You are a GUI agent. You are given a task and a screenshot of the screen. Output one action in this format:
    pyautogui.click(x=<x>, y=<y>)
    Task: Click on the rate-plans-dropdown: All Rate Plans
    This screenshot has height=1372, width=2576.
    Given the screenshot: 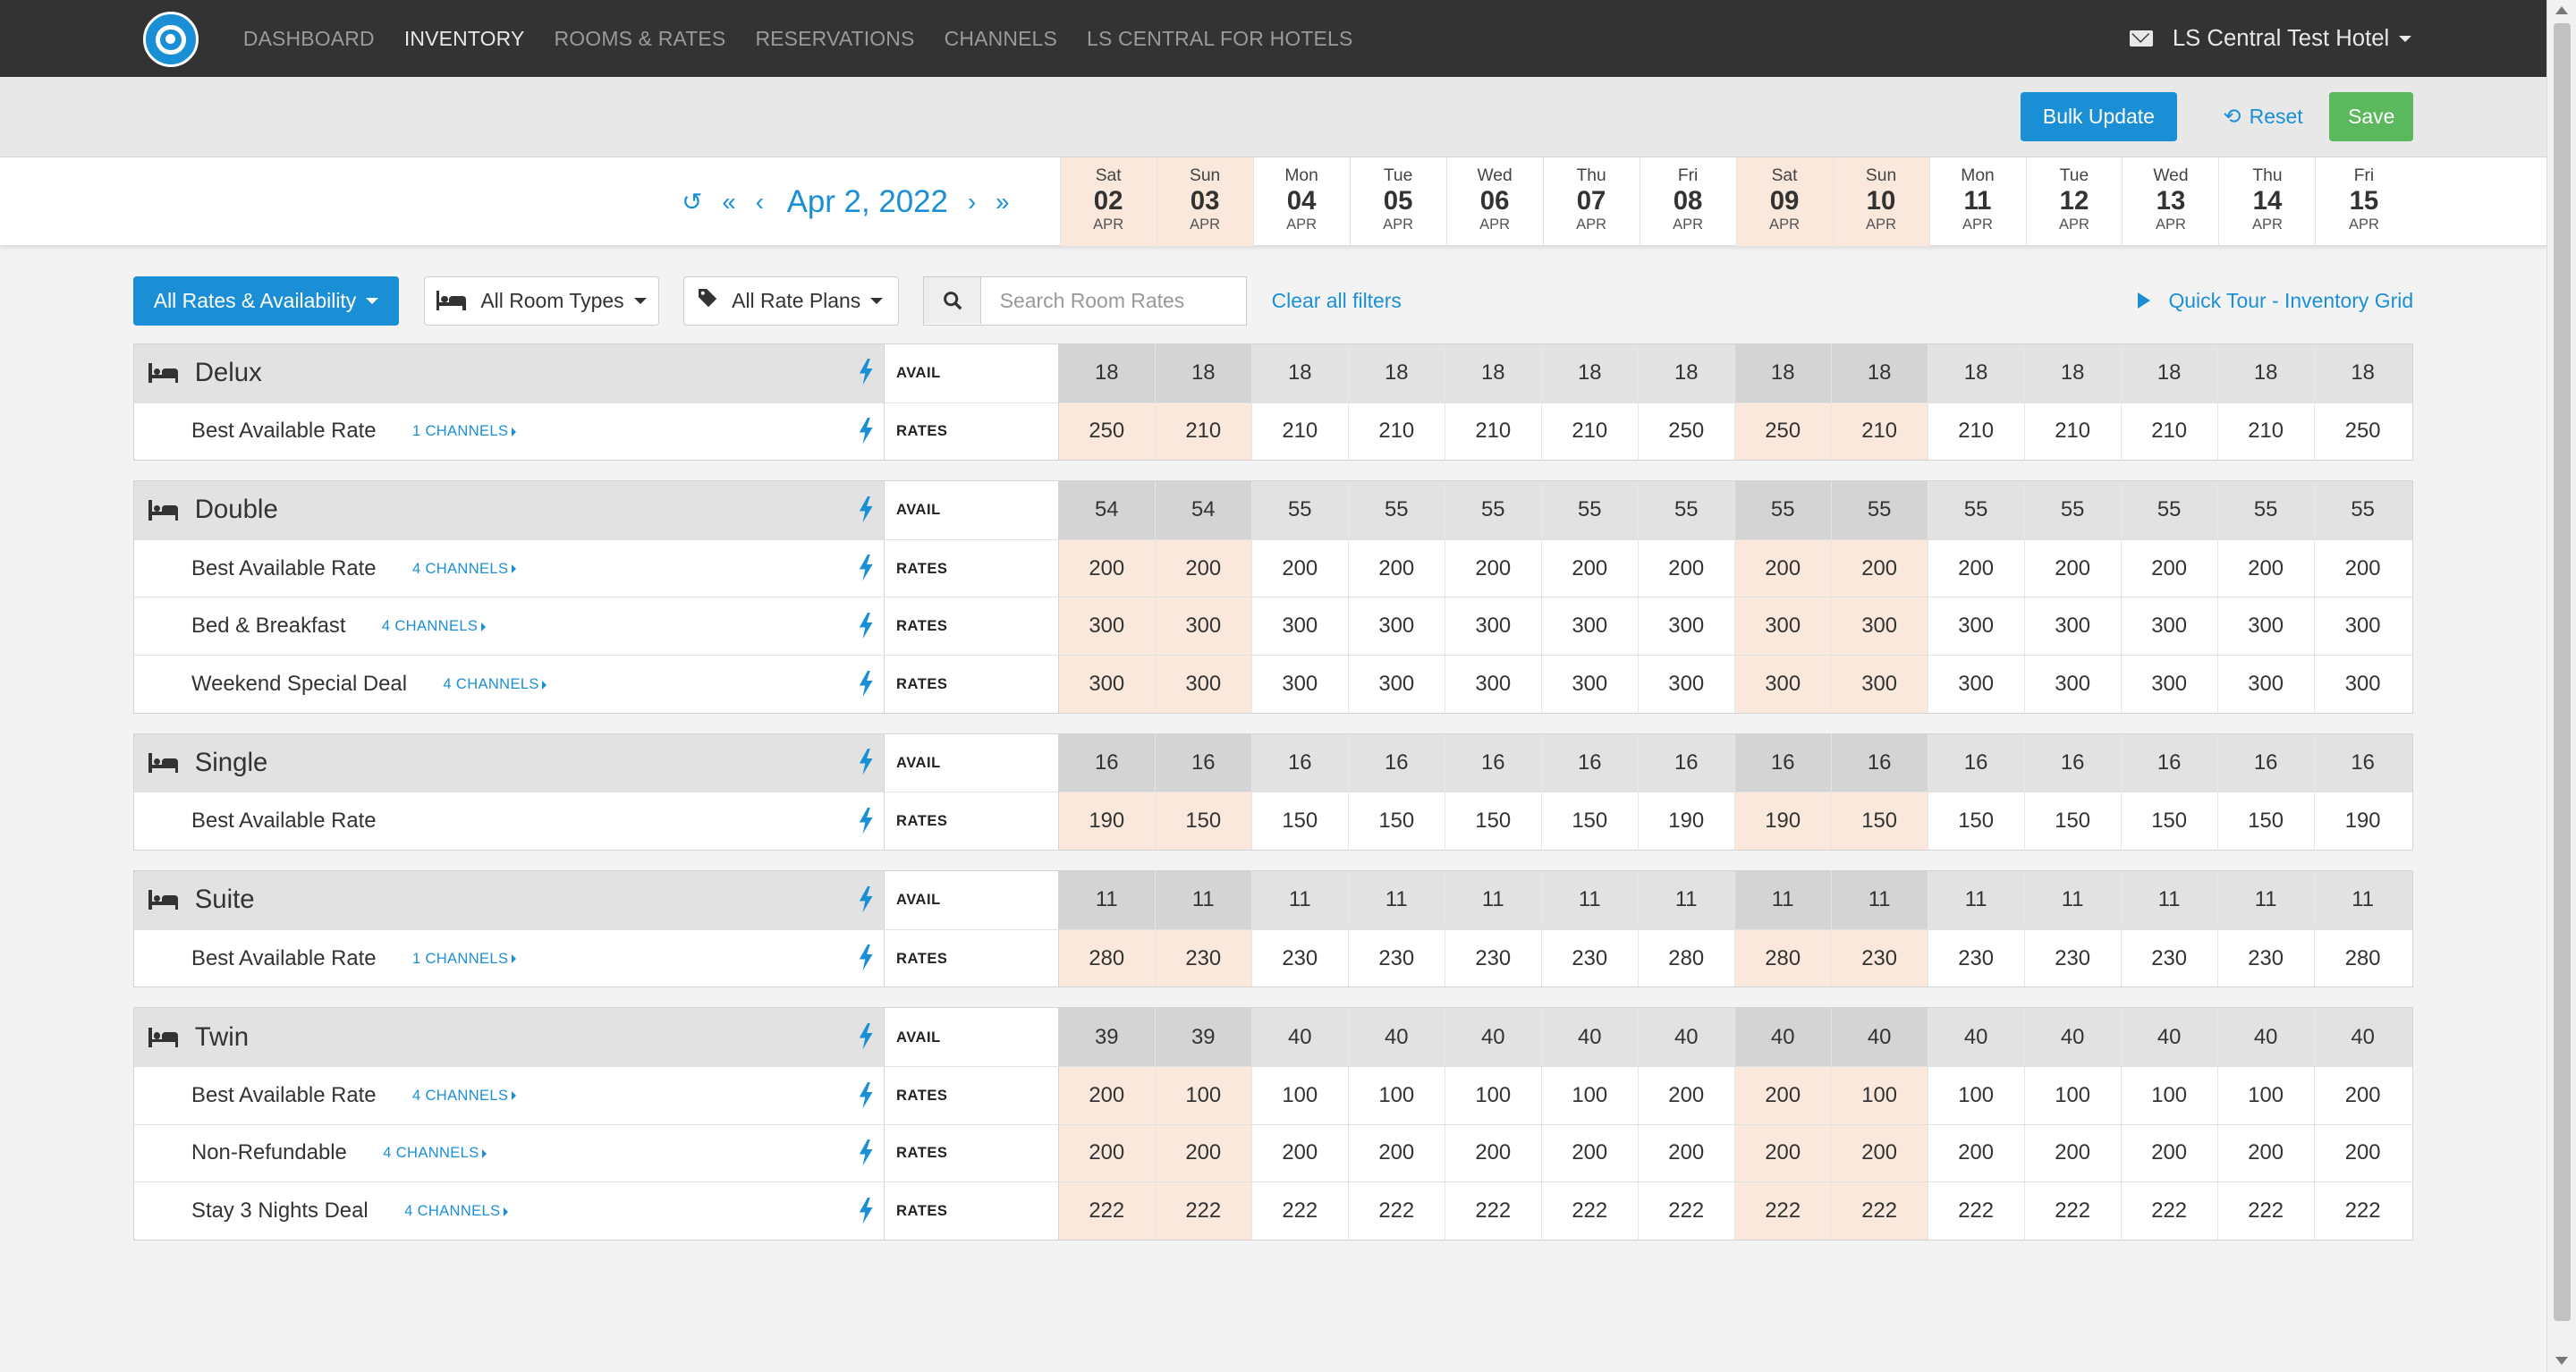 What is the action you would take?
    pyautogui.click(x=791, y=300)
    